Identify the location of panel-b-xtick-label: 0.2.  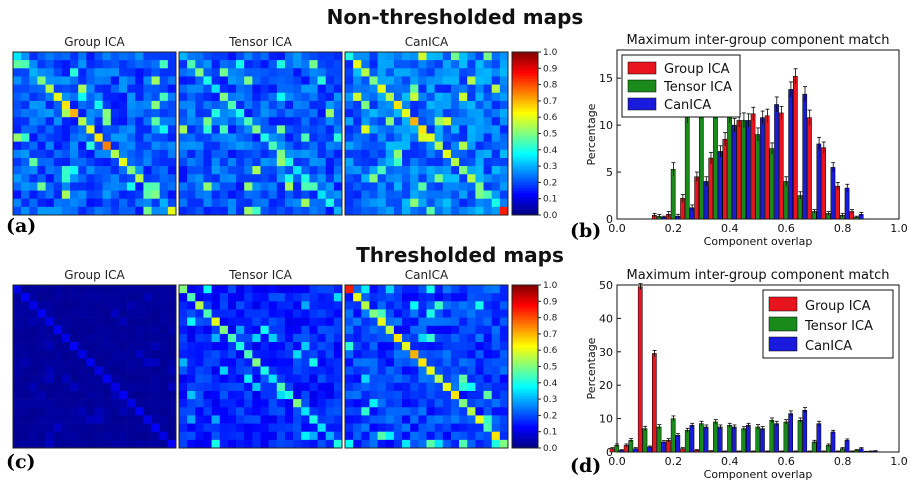
(674, 228).